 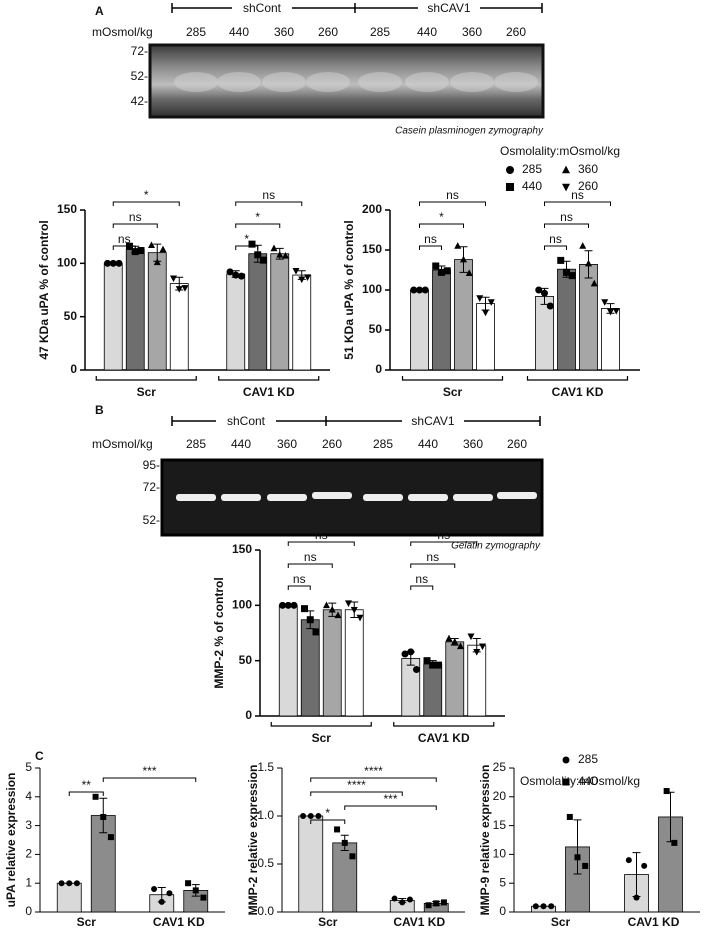 I want to click on y-tick-label: 5, so click(x=502, y=882).